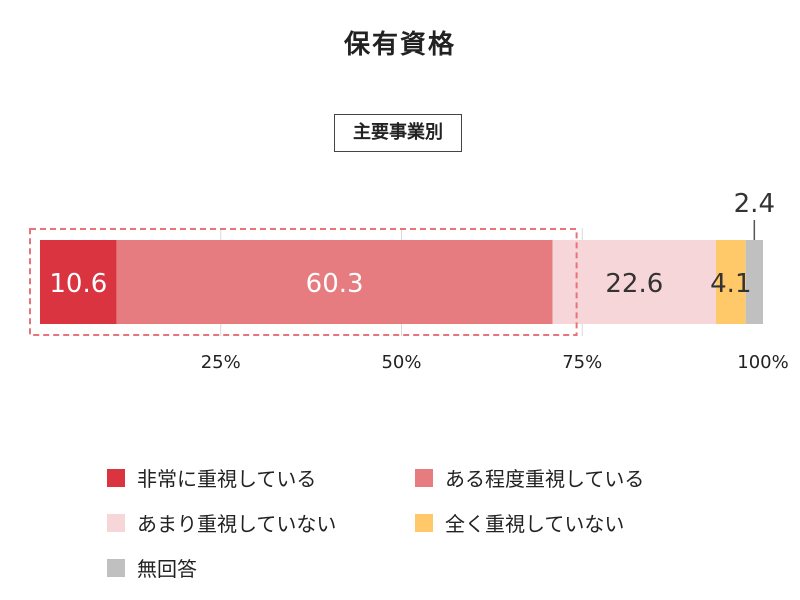  I want to click on highlight-box, so click(303, 282).